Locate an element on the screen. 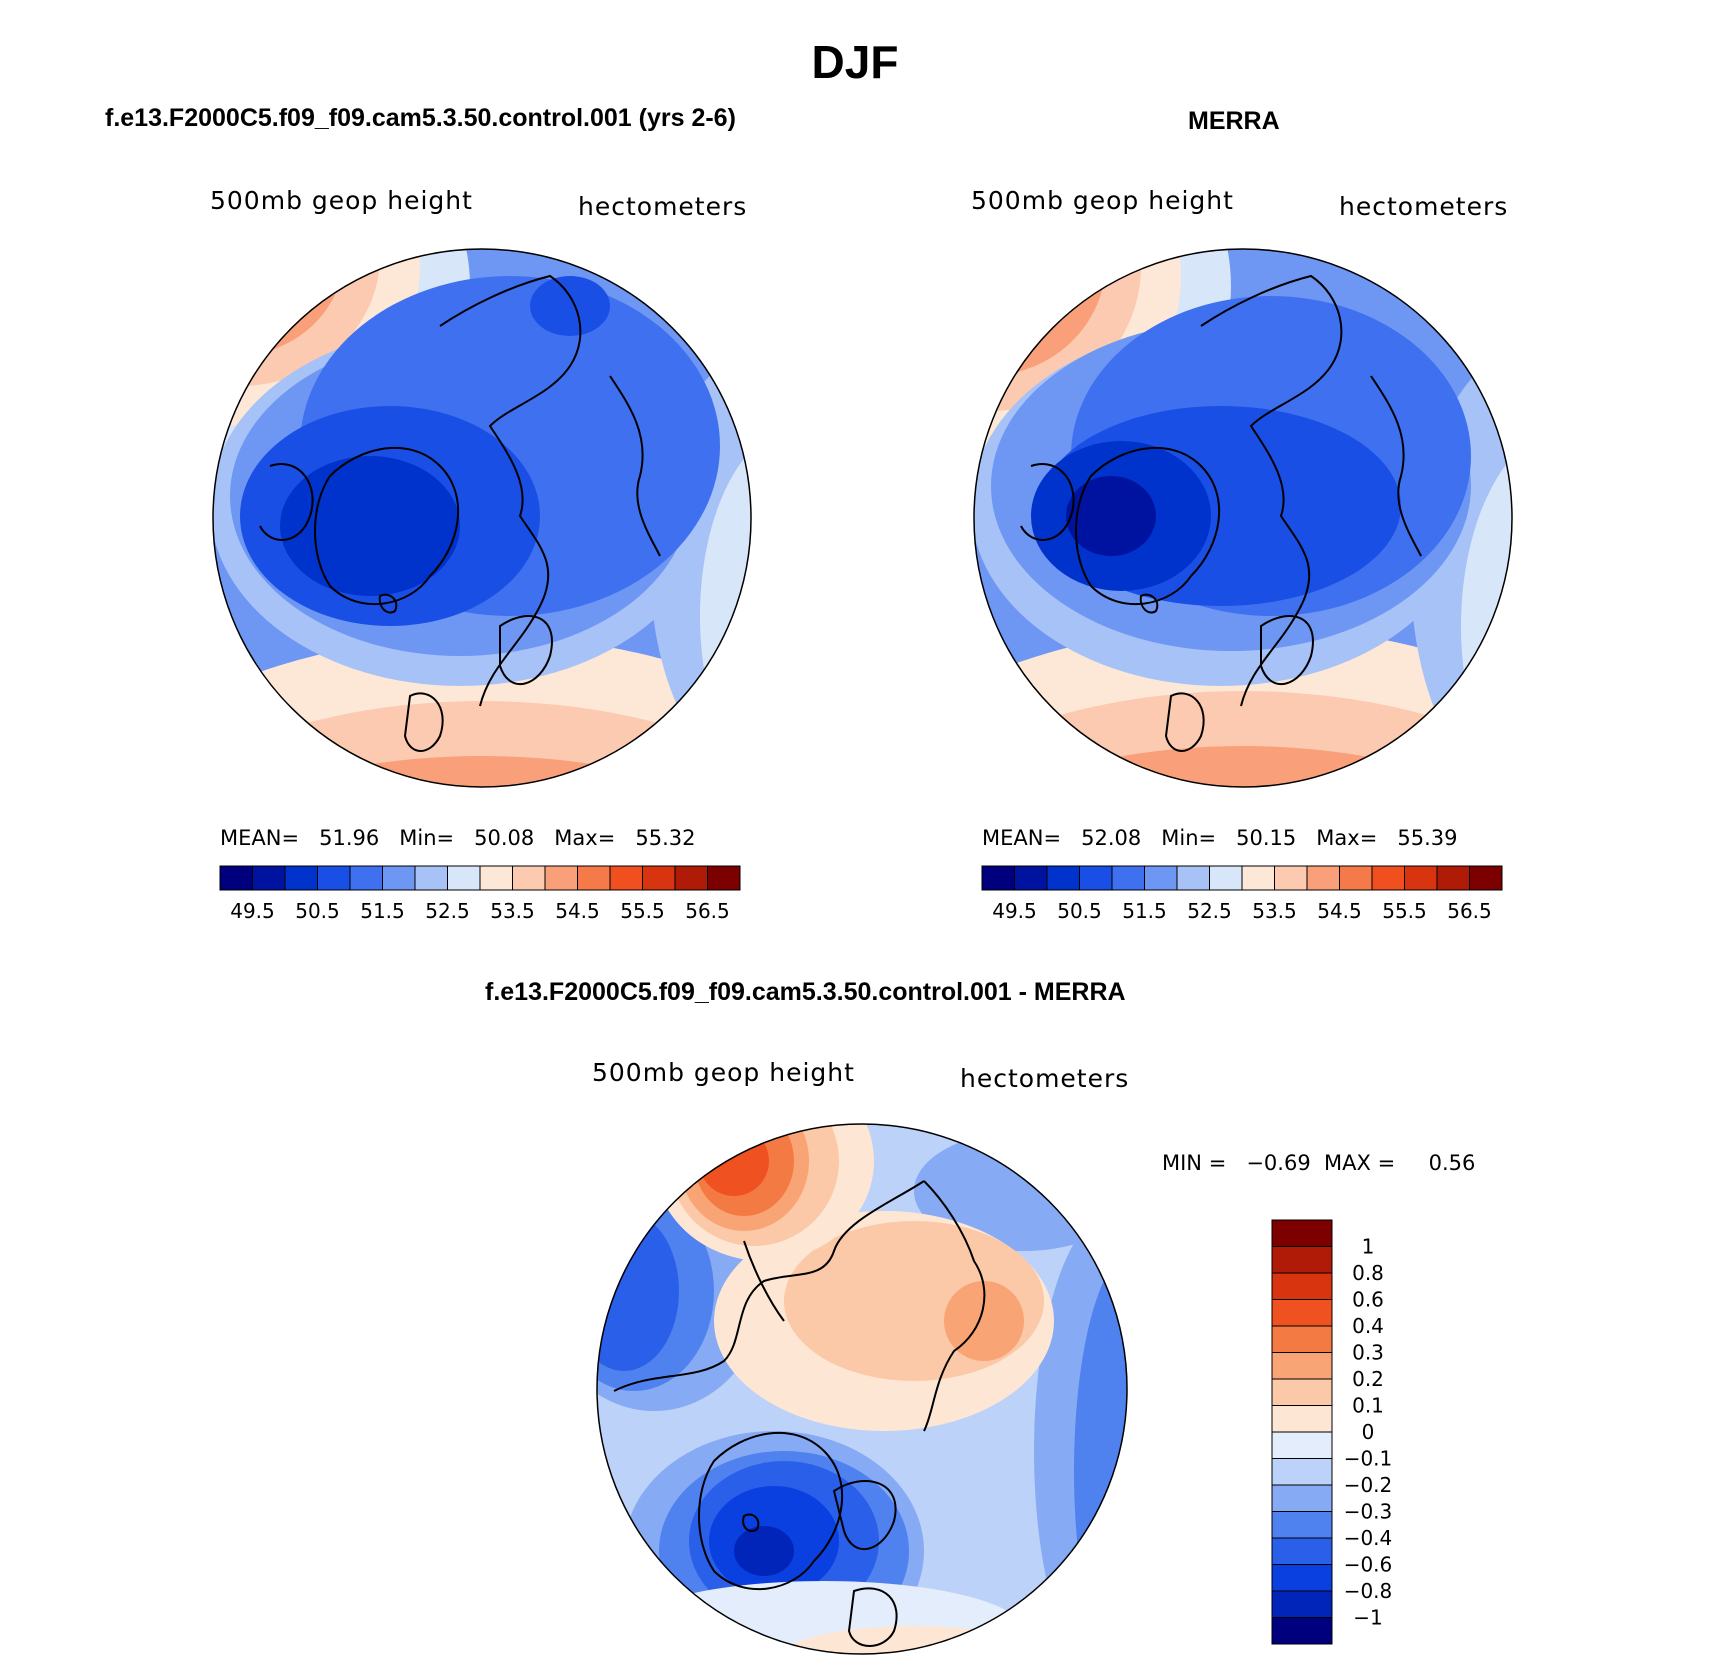  colorbar-tick-label: −0.3 is located at coordinates (1368, 1512).